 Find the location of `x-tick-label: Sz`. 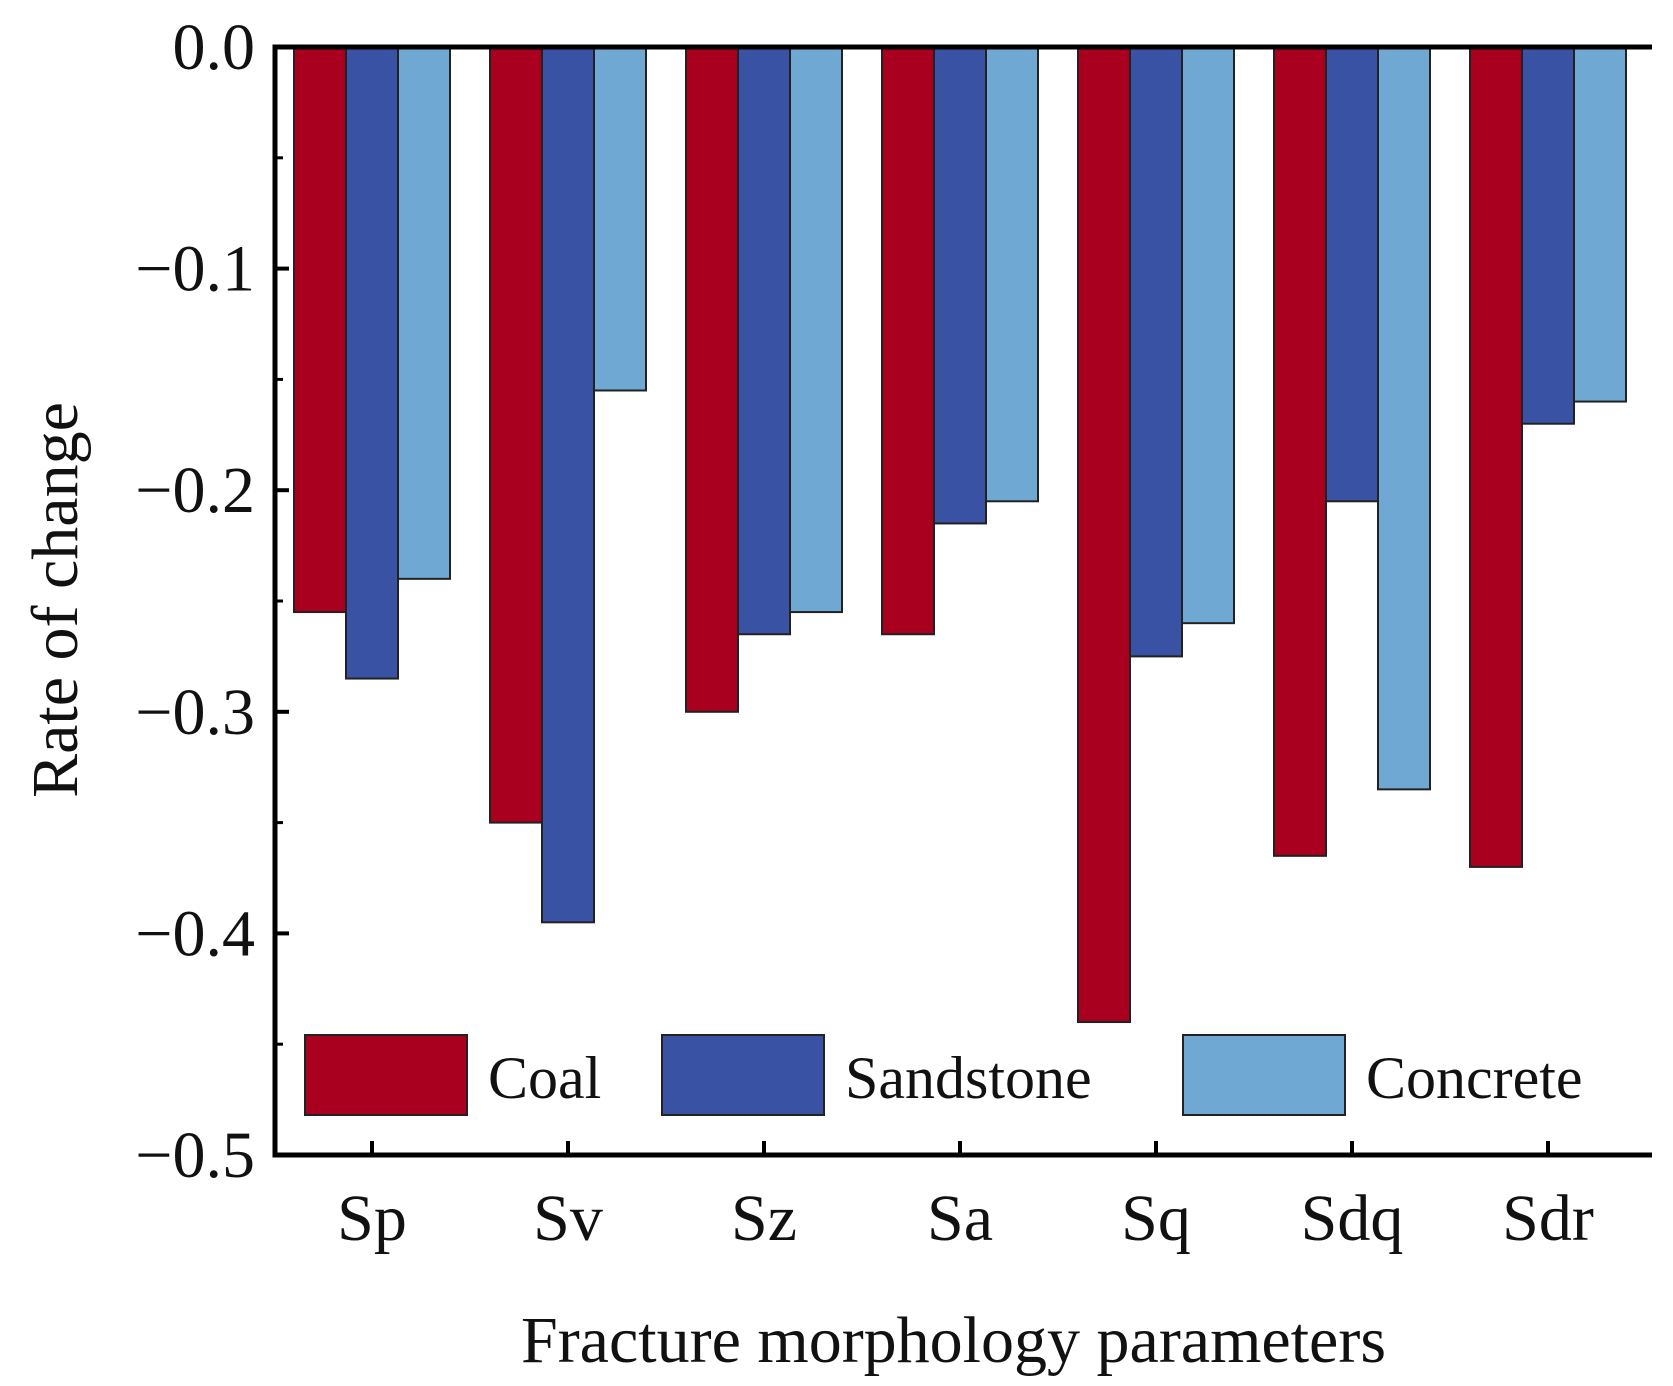

x-tick-label: Sz is located at coordinates (764, 1218).